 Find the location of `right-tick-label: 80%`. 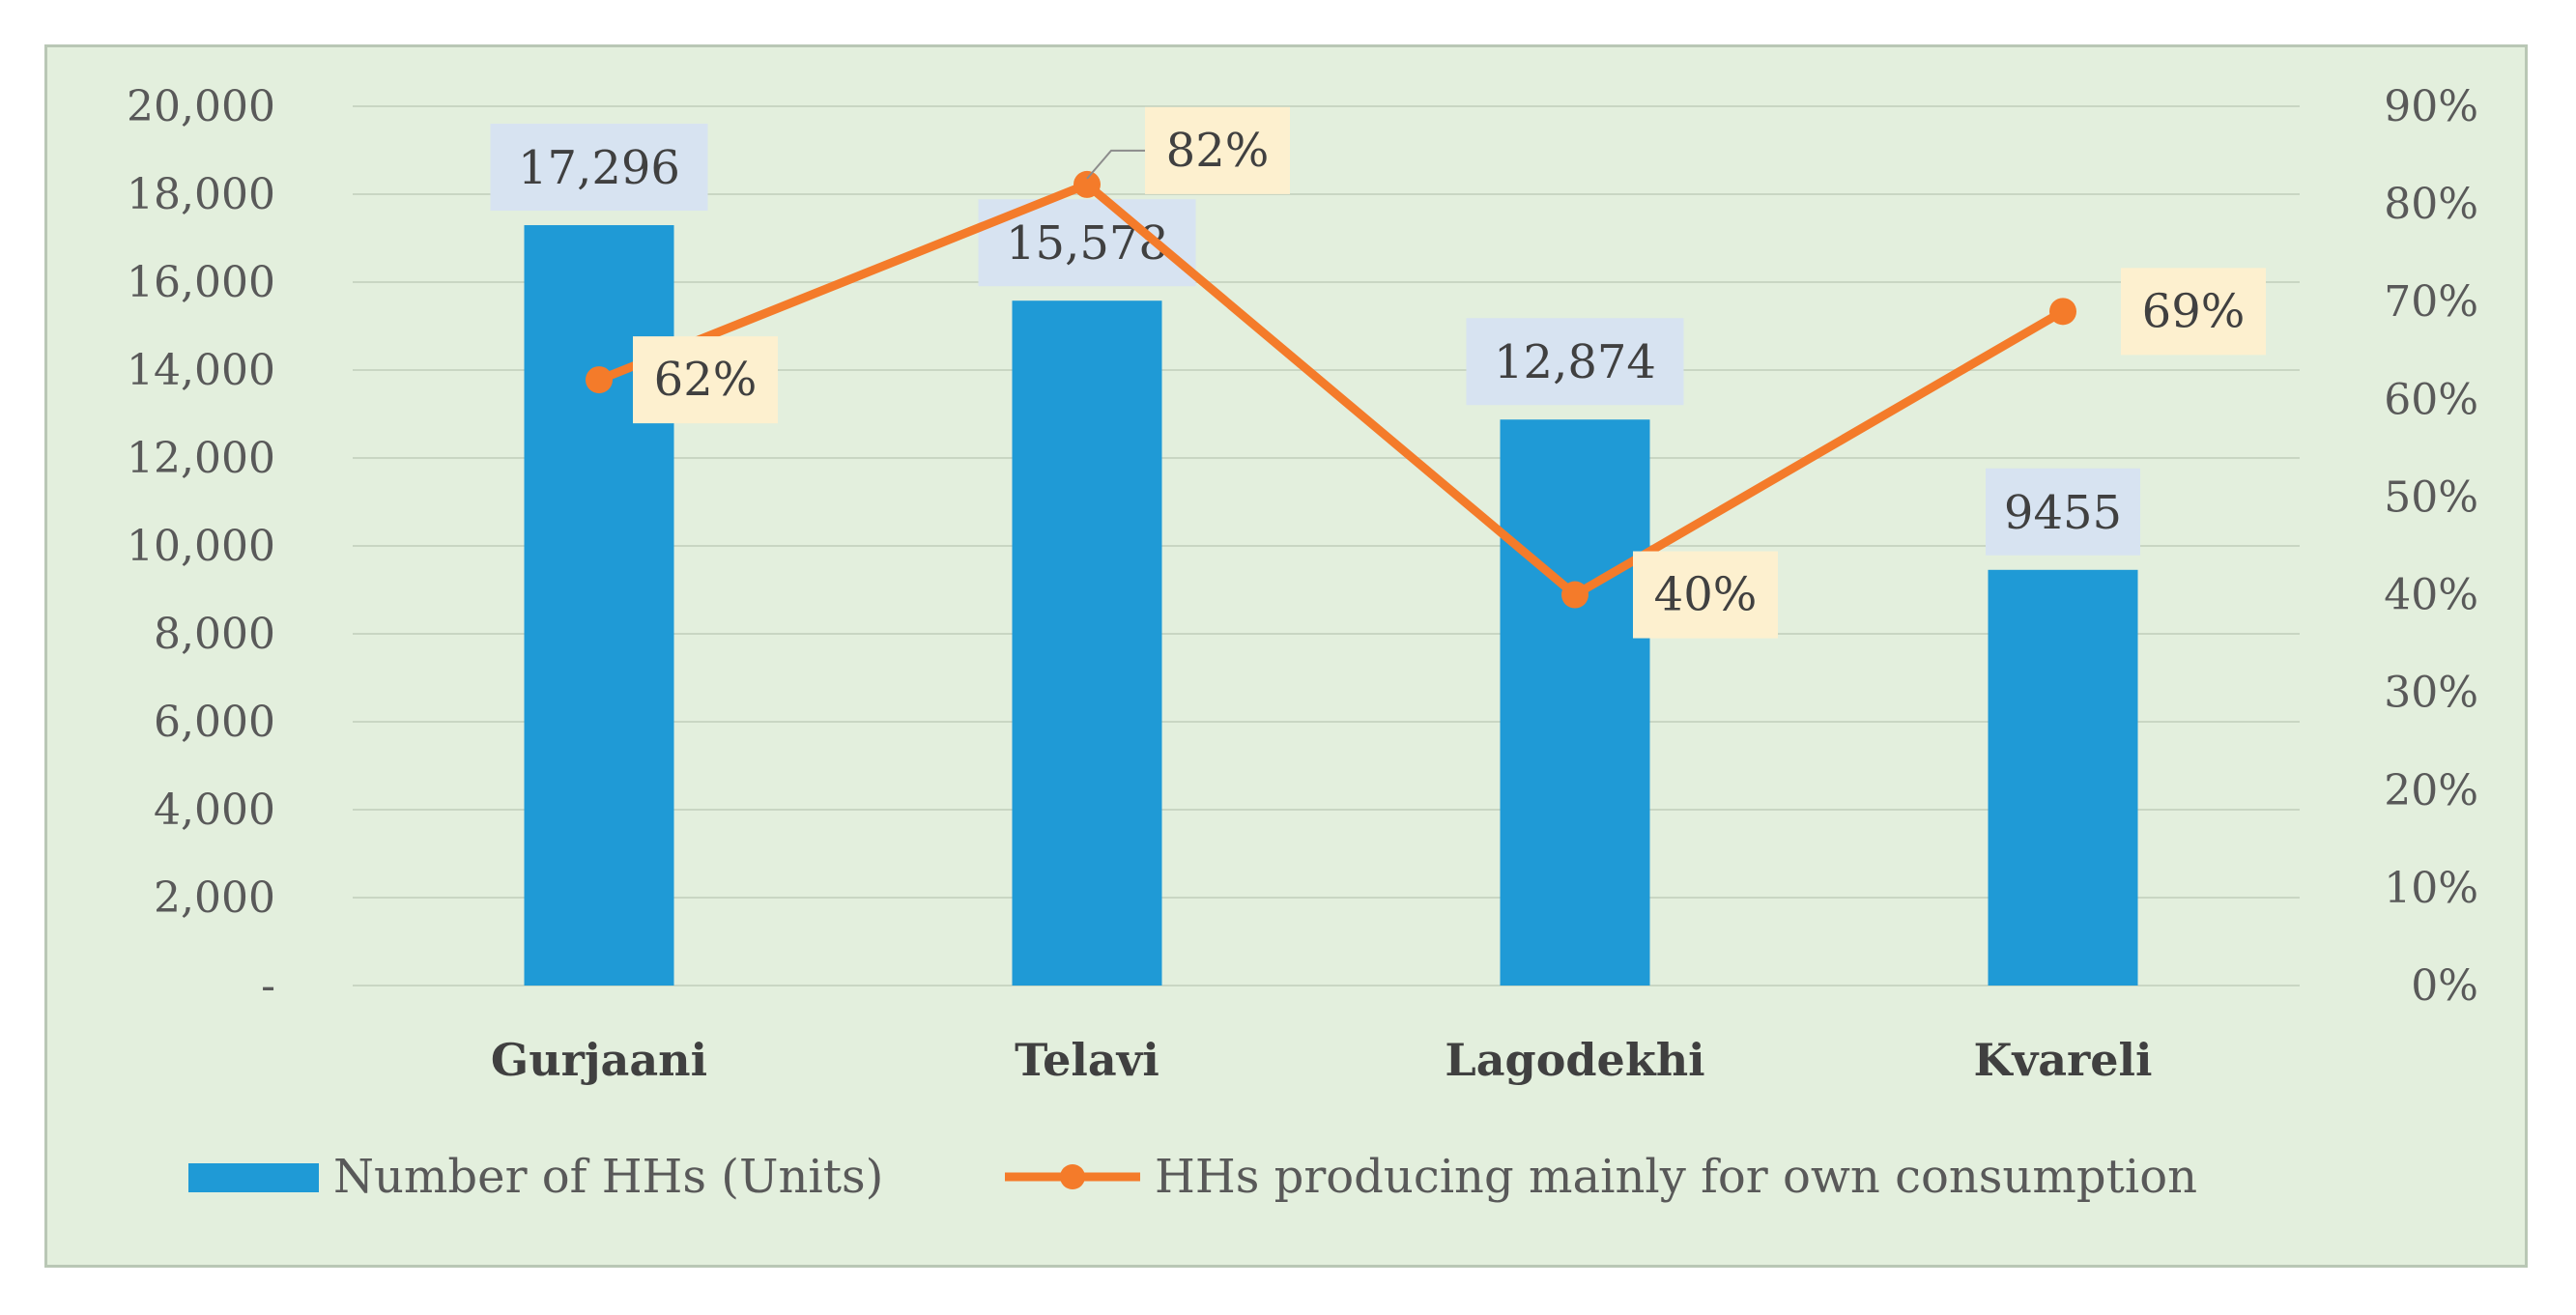

right-tick-label: 80% is located at coordinates (2431, 204).